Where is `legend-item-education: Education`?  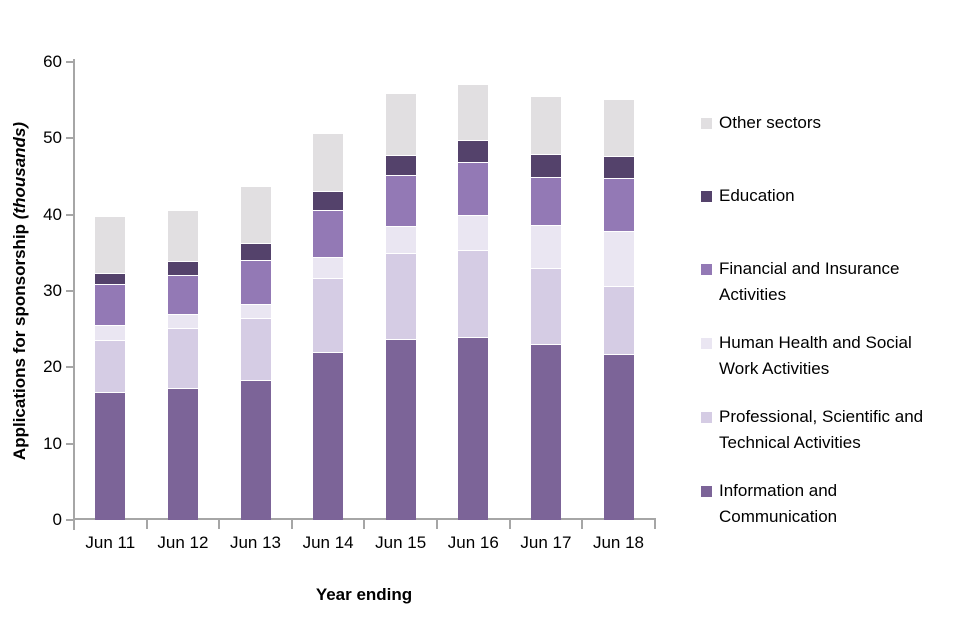 legend-item-education: Education is located at coordinates (748, 196).